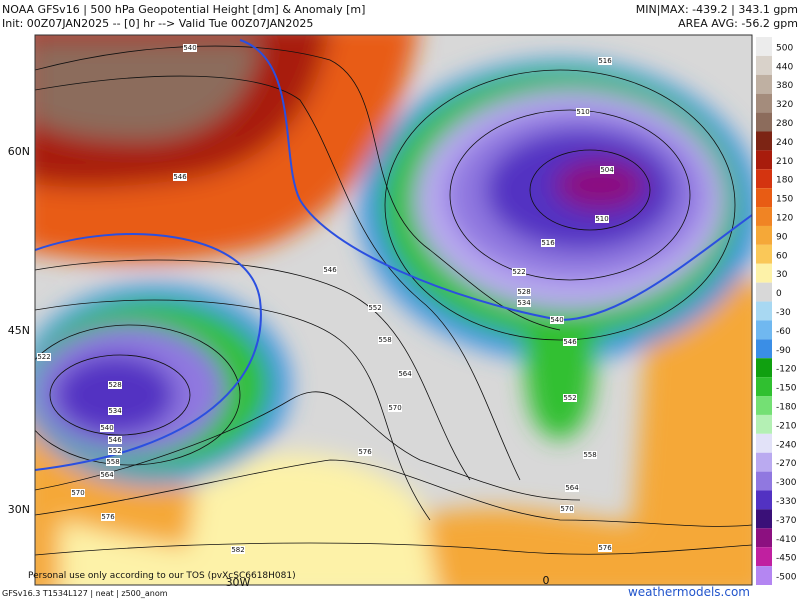 The image size is (800, 600). What do you see at coordinates (607, 170) in the screenshot?
I see `contour-label: 504` at bounding box center [607, 170].